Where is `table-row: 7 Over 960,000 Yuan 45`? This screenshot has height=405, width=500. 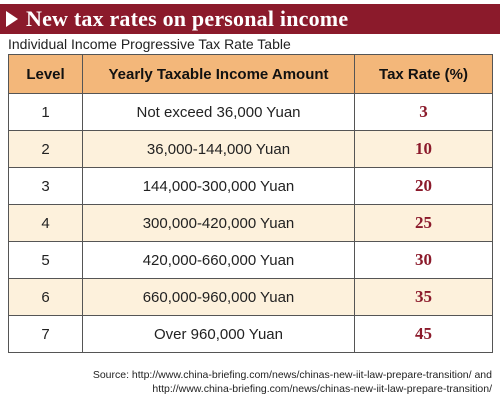 table-row: 7 Over 960,000 Yuan 45 is located at coordinates (250, 334).